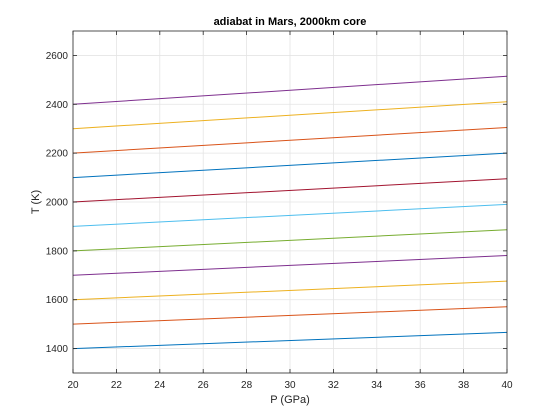 Image resolution: width=560 pixels, height=420 pixels. I want to click on x-tick-label: 34, so click(377, 385).